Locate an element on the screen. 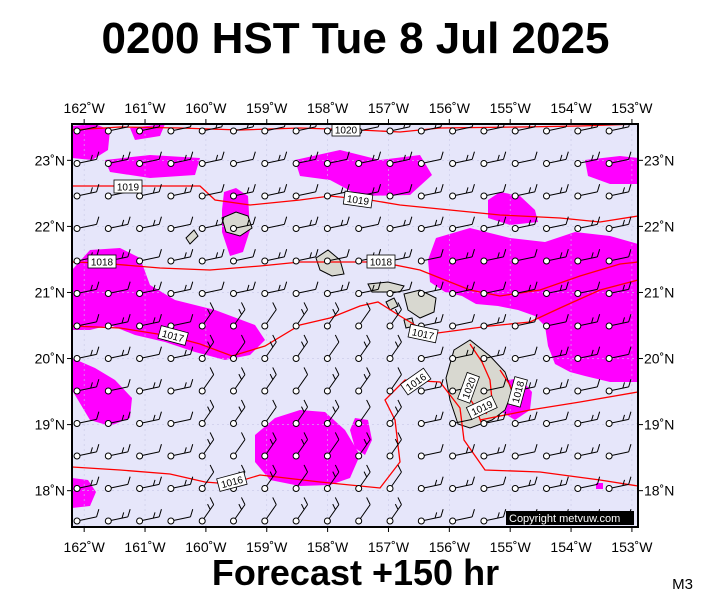 The width and height of the screenshot is (711, 600). lat-tick-label-left: 21˚N is located at coordinates (50, 292).